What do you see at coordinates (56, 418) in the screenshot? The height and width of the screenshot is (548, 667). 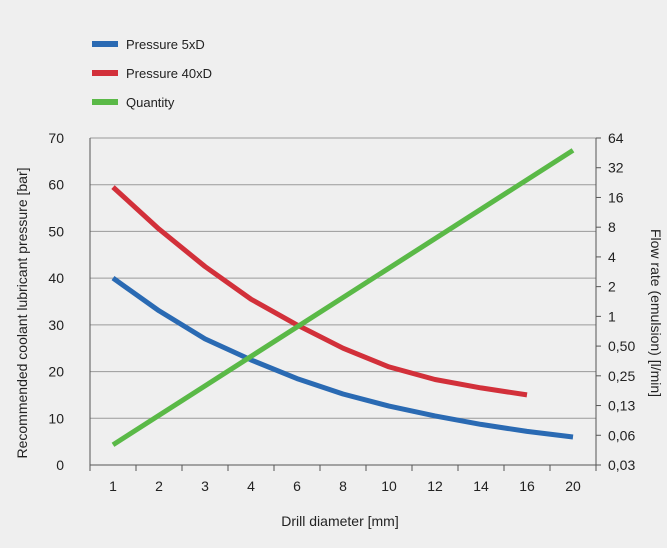 I see `left-tick-label: 10` at bounding box center [56, 418].